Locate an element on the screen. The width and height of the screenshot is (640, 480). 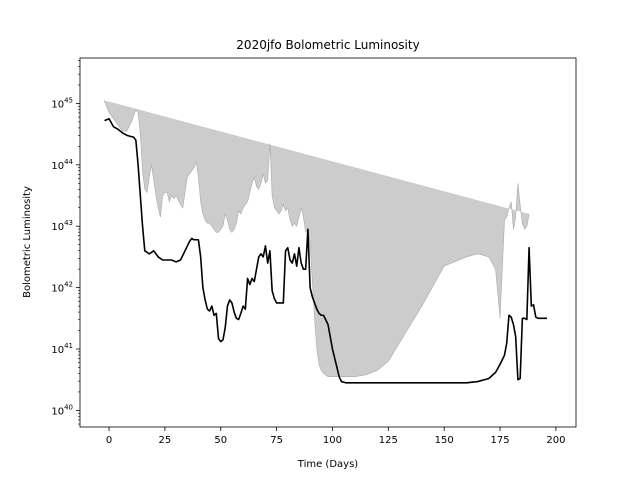
x-tick-label: 150 is located at coordinates (444, 440).